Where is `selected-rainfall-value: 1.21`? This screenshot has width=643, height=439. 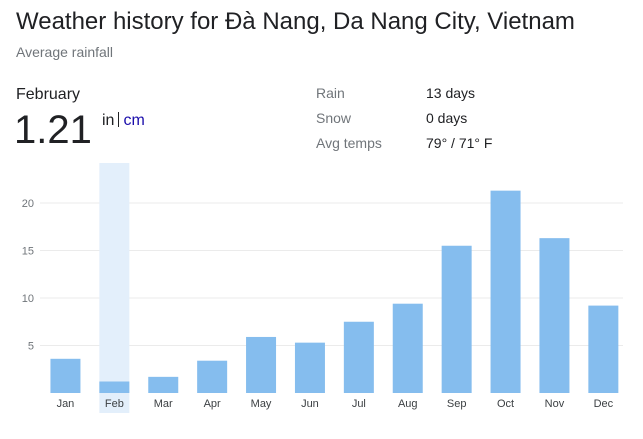 selected-rainfall-value: 1.21 is located at coordinates (53, 130).